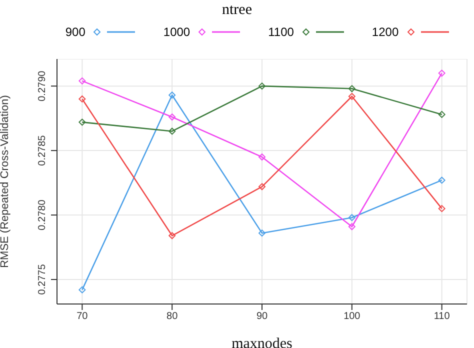  What do you see at coordinates (262, 342) in the screenshot?
I see `x-axis-title: maxnodes` at bounding box center [262, 342].